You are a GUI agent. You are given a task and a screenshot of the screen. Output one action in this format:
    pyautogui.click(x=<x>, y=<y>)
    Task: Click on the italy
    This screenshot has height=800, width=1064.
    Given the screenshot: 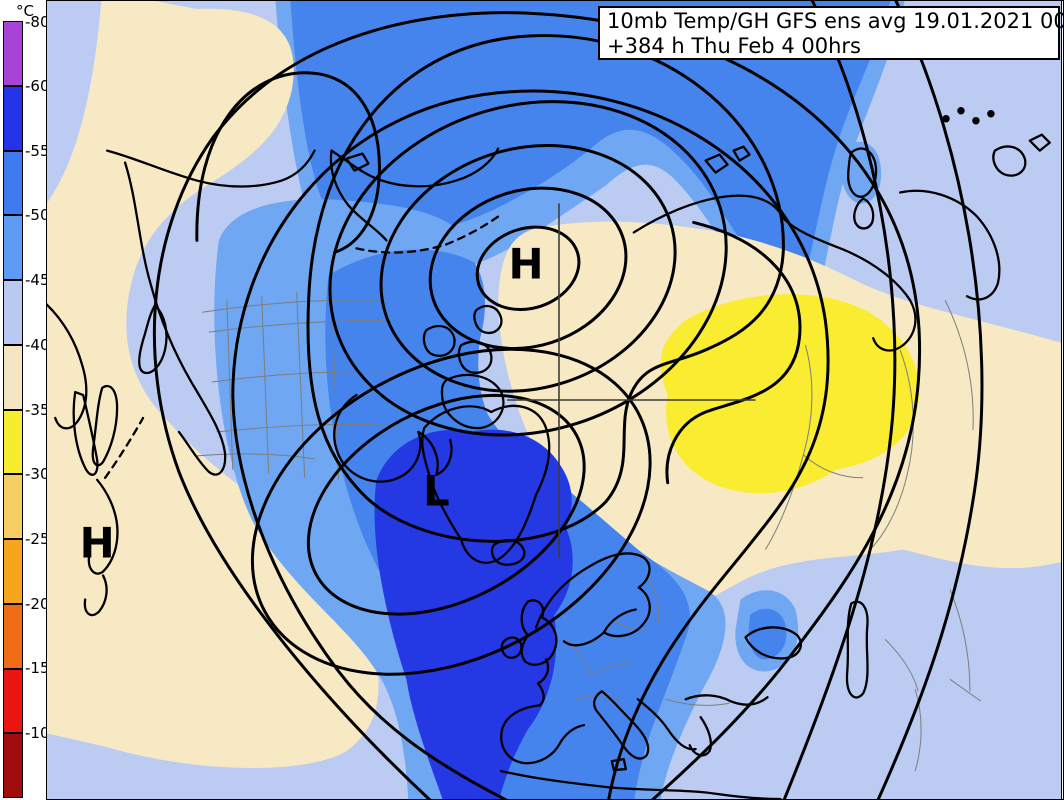 What is the action you would take?
    pyautogui.click(x=621, y=725)
    